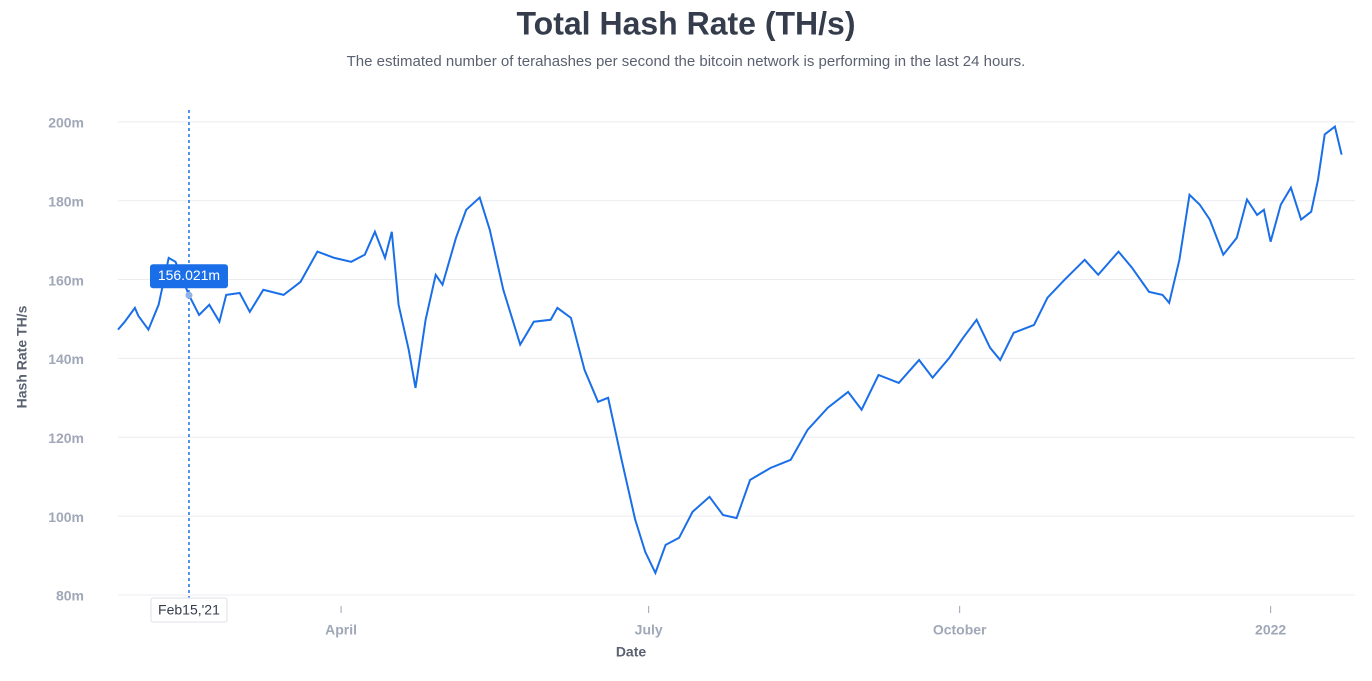  I want to click on x-tick-label: July, so click(649, 630).